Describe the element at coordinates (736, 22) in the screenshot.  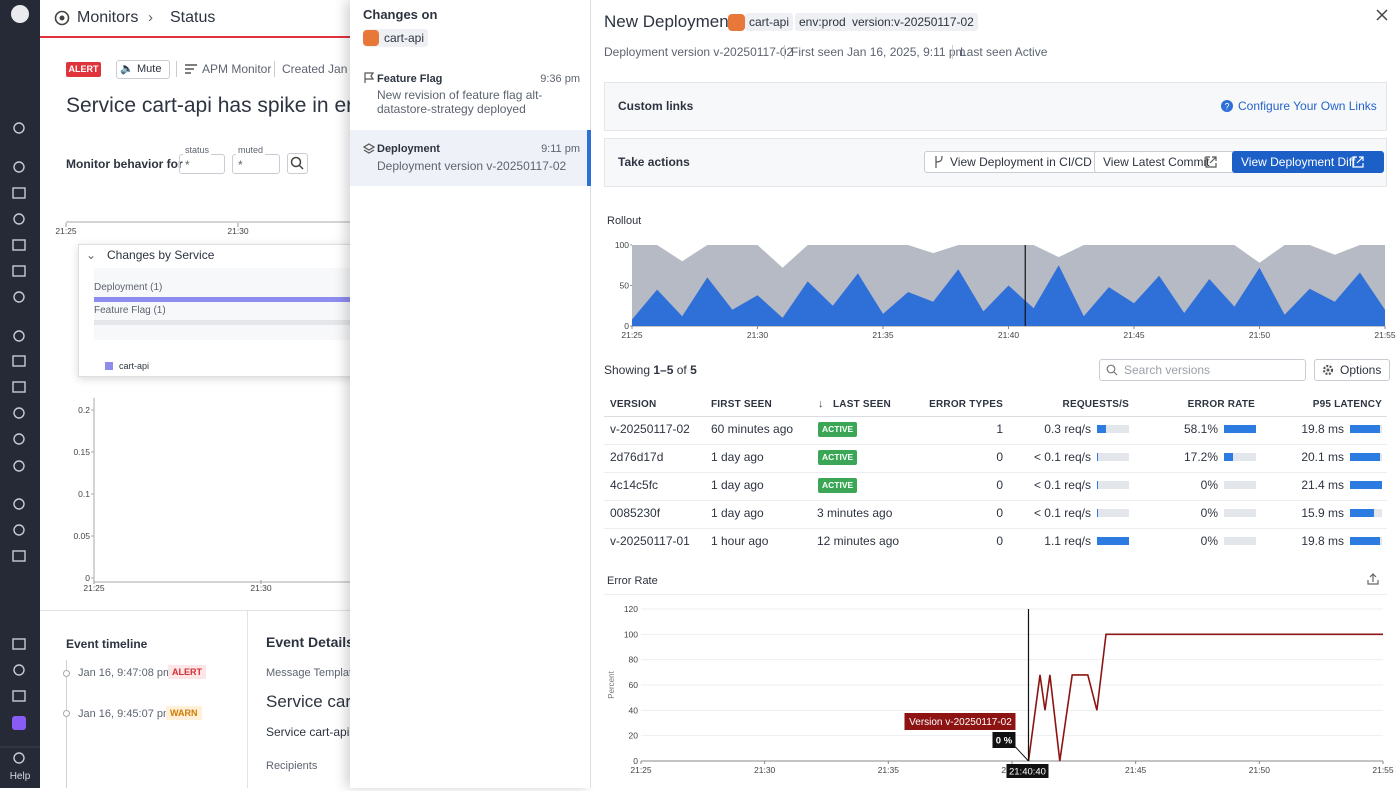
I see `service-icon` at that location.